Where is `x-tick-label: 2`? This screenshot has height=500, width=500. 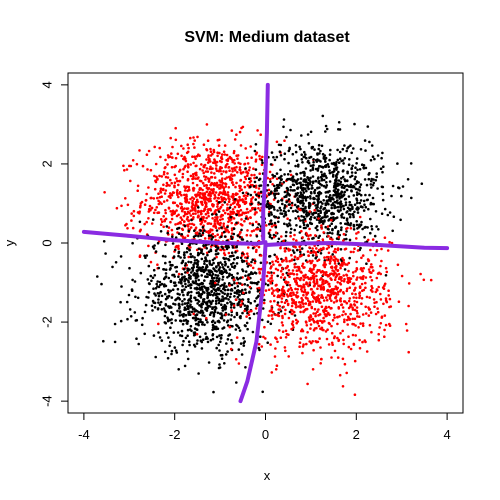 x-tick-label: 2 is located at coordinates (356, 434).